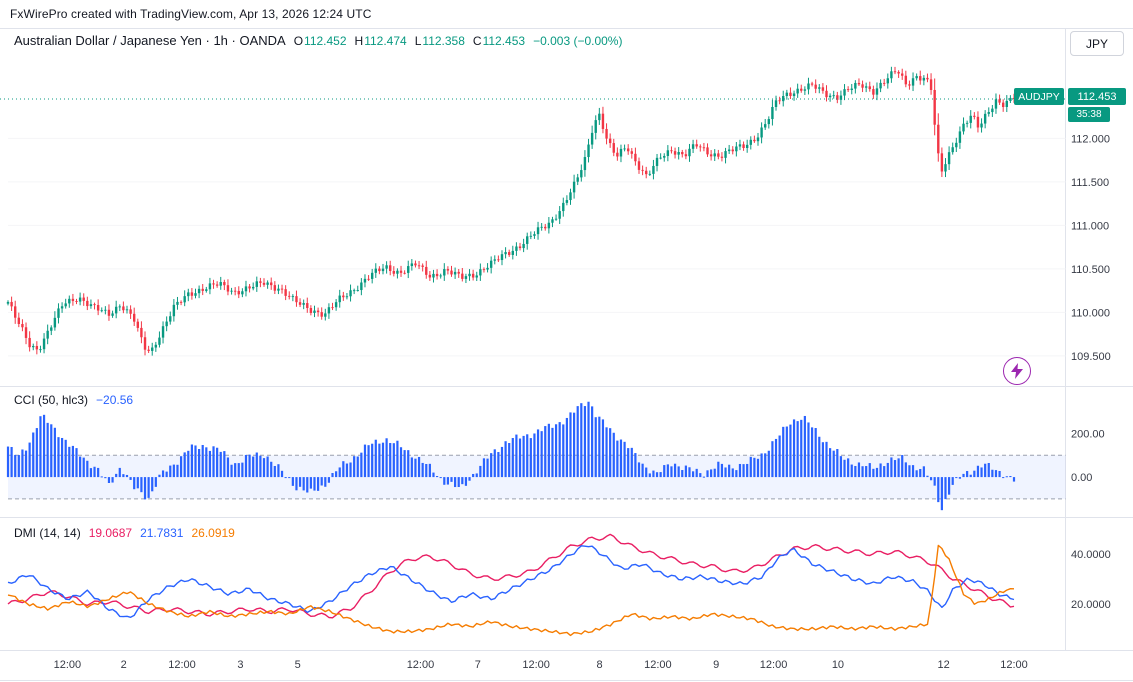  What do you see at coordinates (213, 533) in the screenshot?
I see `dmi-minusdi-value: 26.0919` at bounding box center [213, 533].